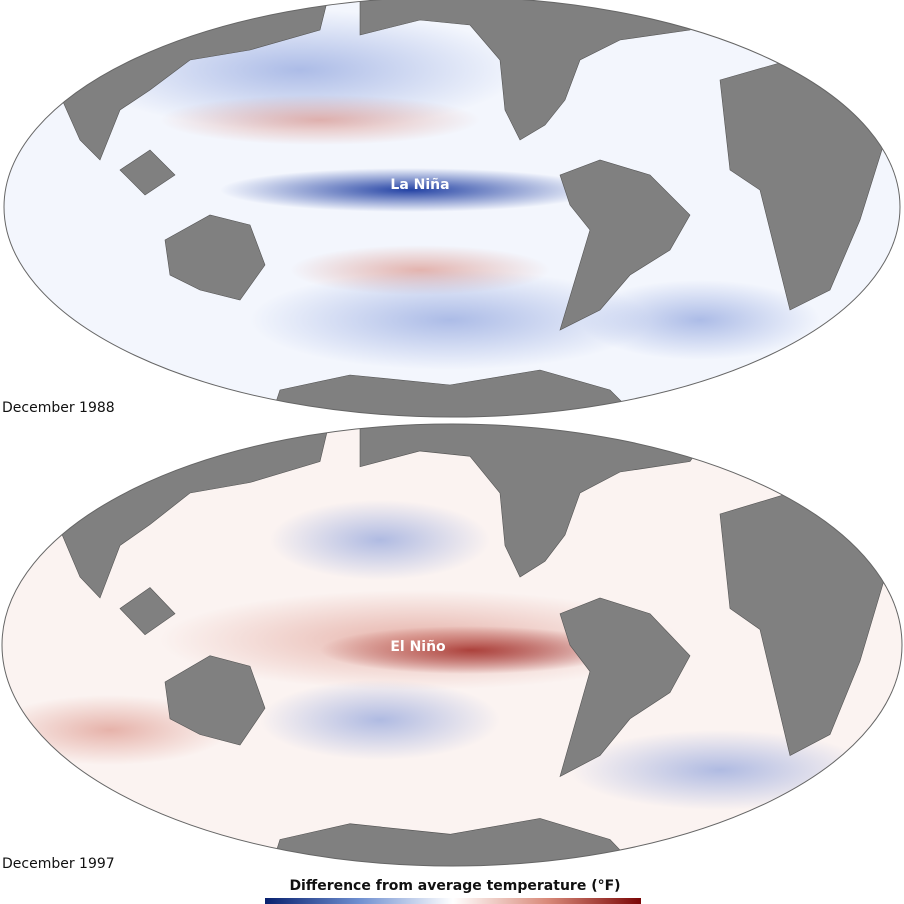 The width and height of the screenshot is (904, 904). Describe the element at coordinates (419, 185) in the screenshot. I see `map-label: La Niña` at that location.